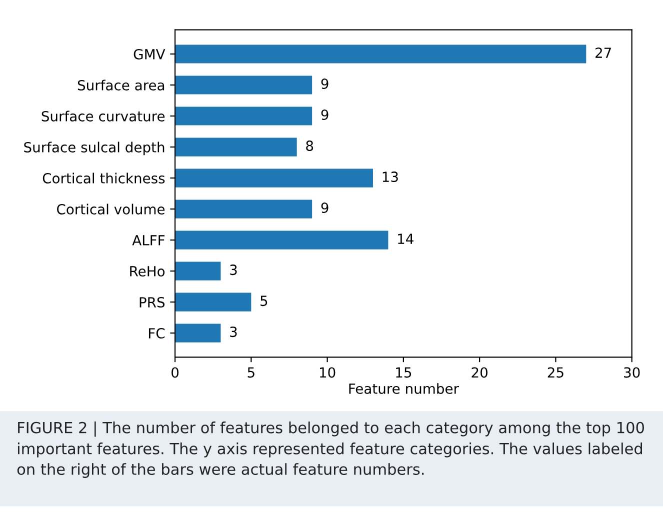 The width and height of the screenshot is (663, 514). Describe the element at coordinates (156, 333) in the screenshot. I see `y-tick-label: FC` at that location.